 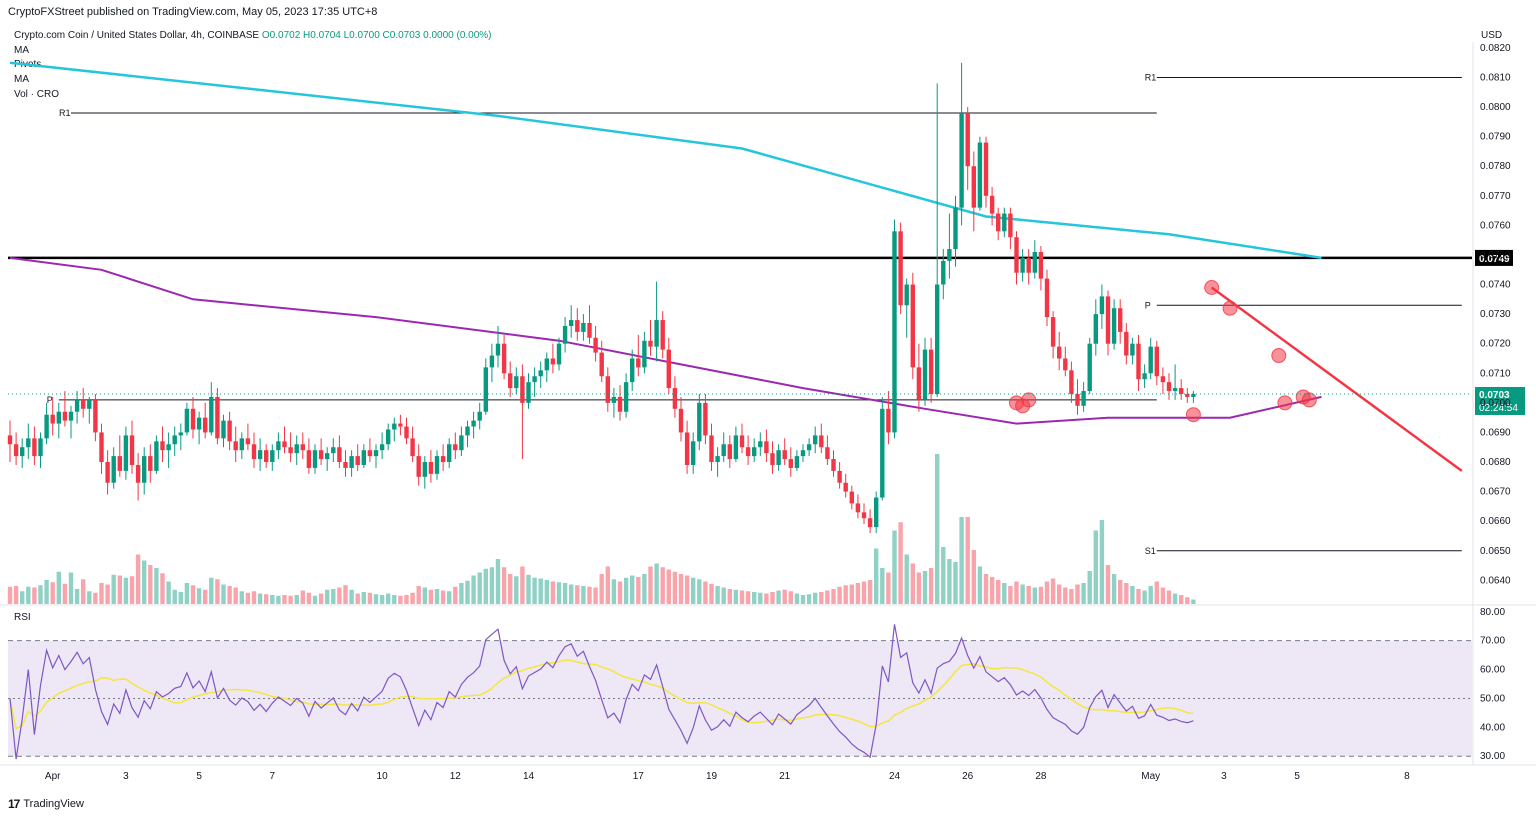 What do you see at coordinates (1492, 727) in the screenshot?
I see `rsi-tick-label: 40.00` at bounding box center [1492, 727].